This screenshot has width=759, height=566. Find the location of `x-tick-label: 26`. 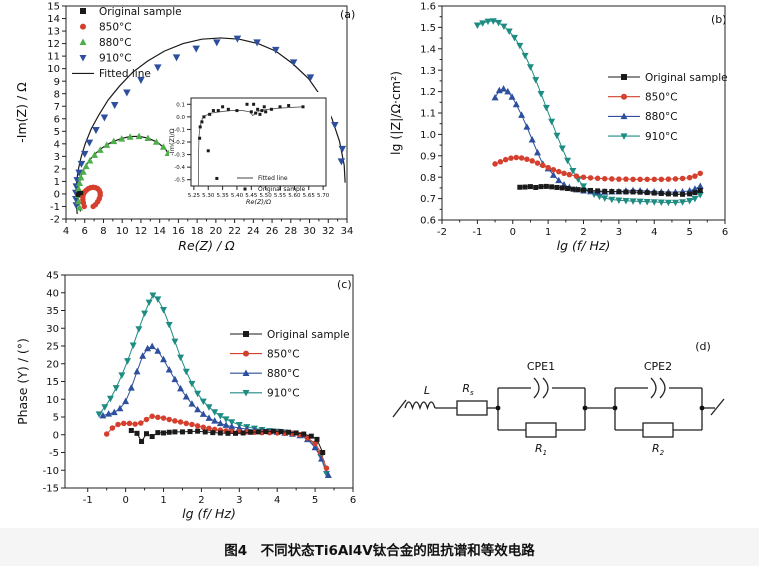

x-tick-label: 26 is located at coordinates (272, 231).